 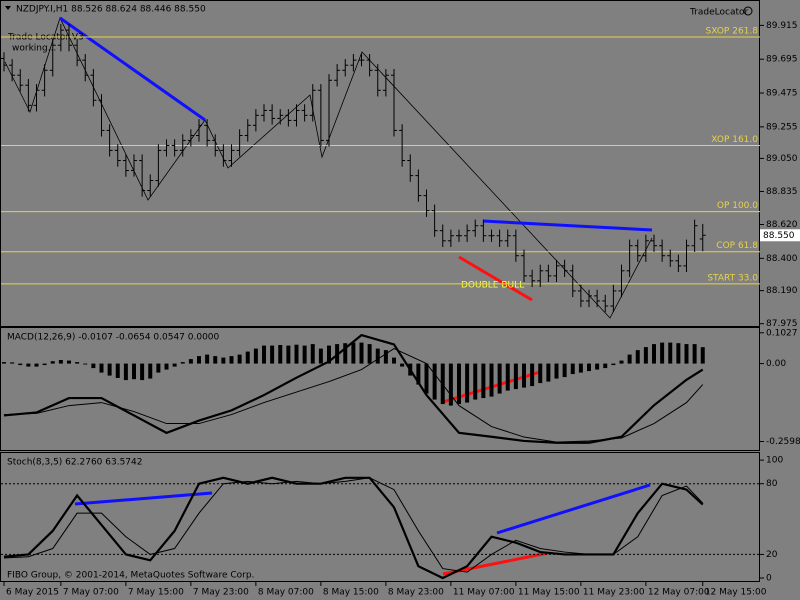 What do you see at coordinates (776, 364) in the screenshot?
I see `y-tick-label: 0.00` at bounding box center [776, 364].